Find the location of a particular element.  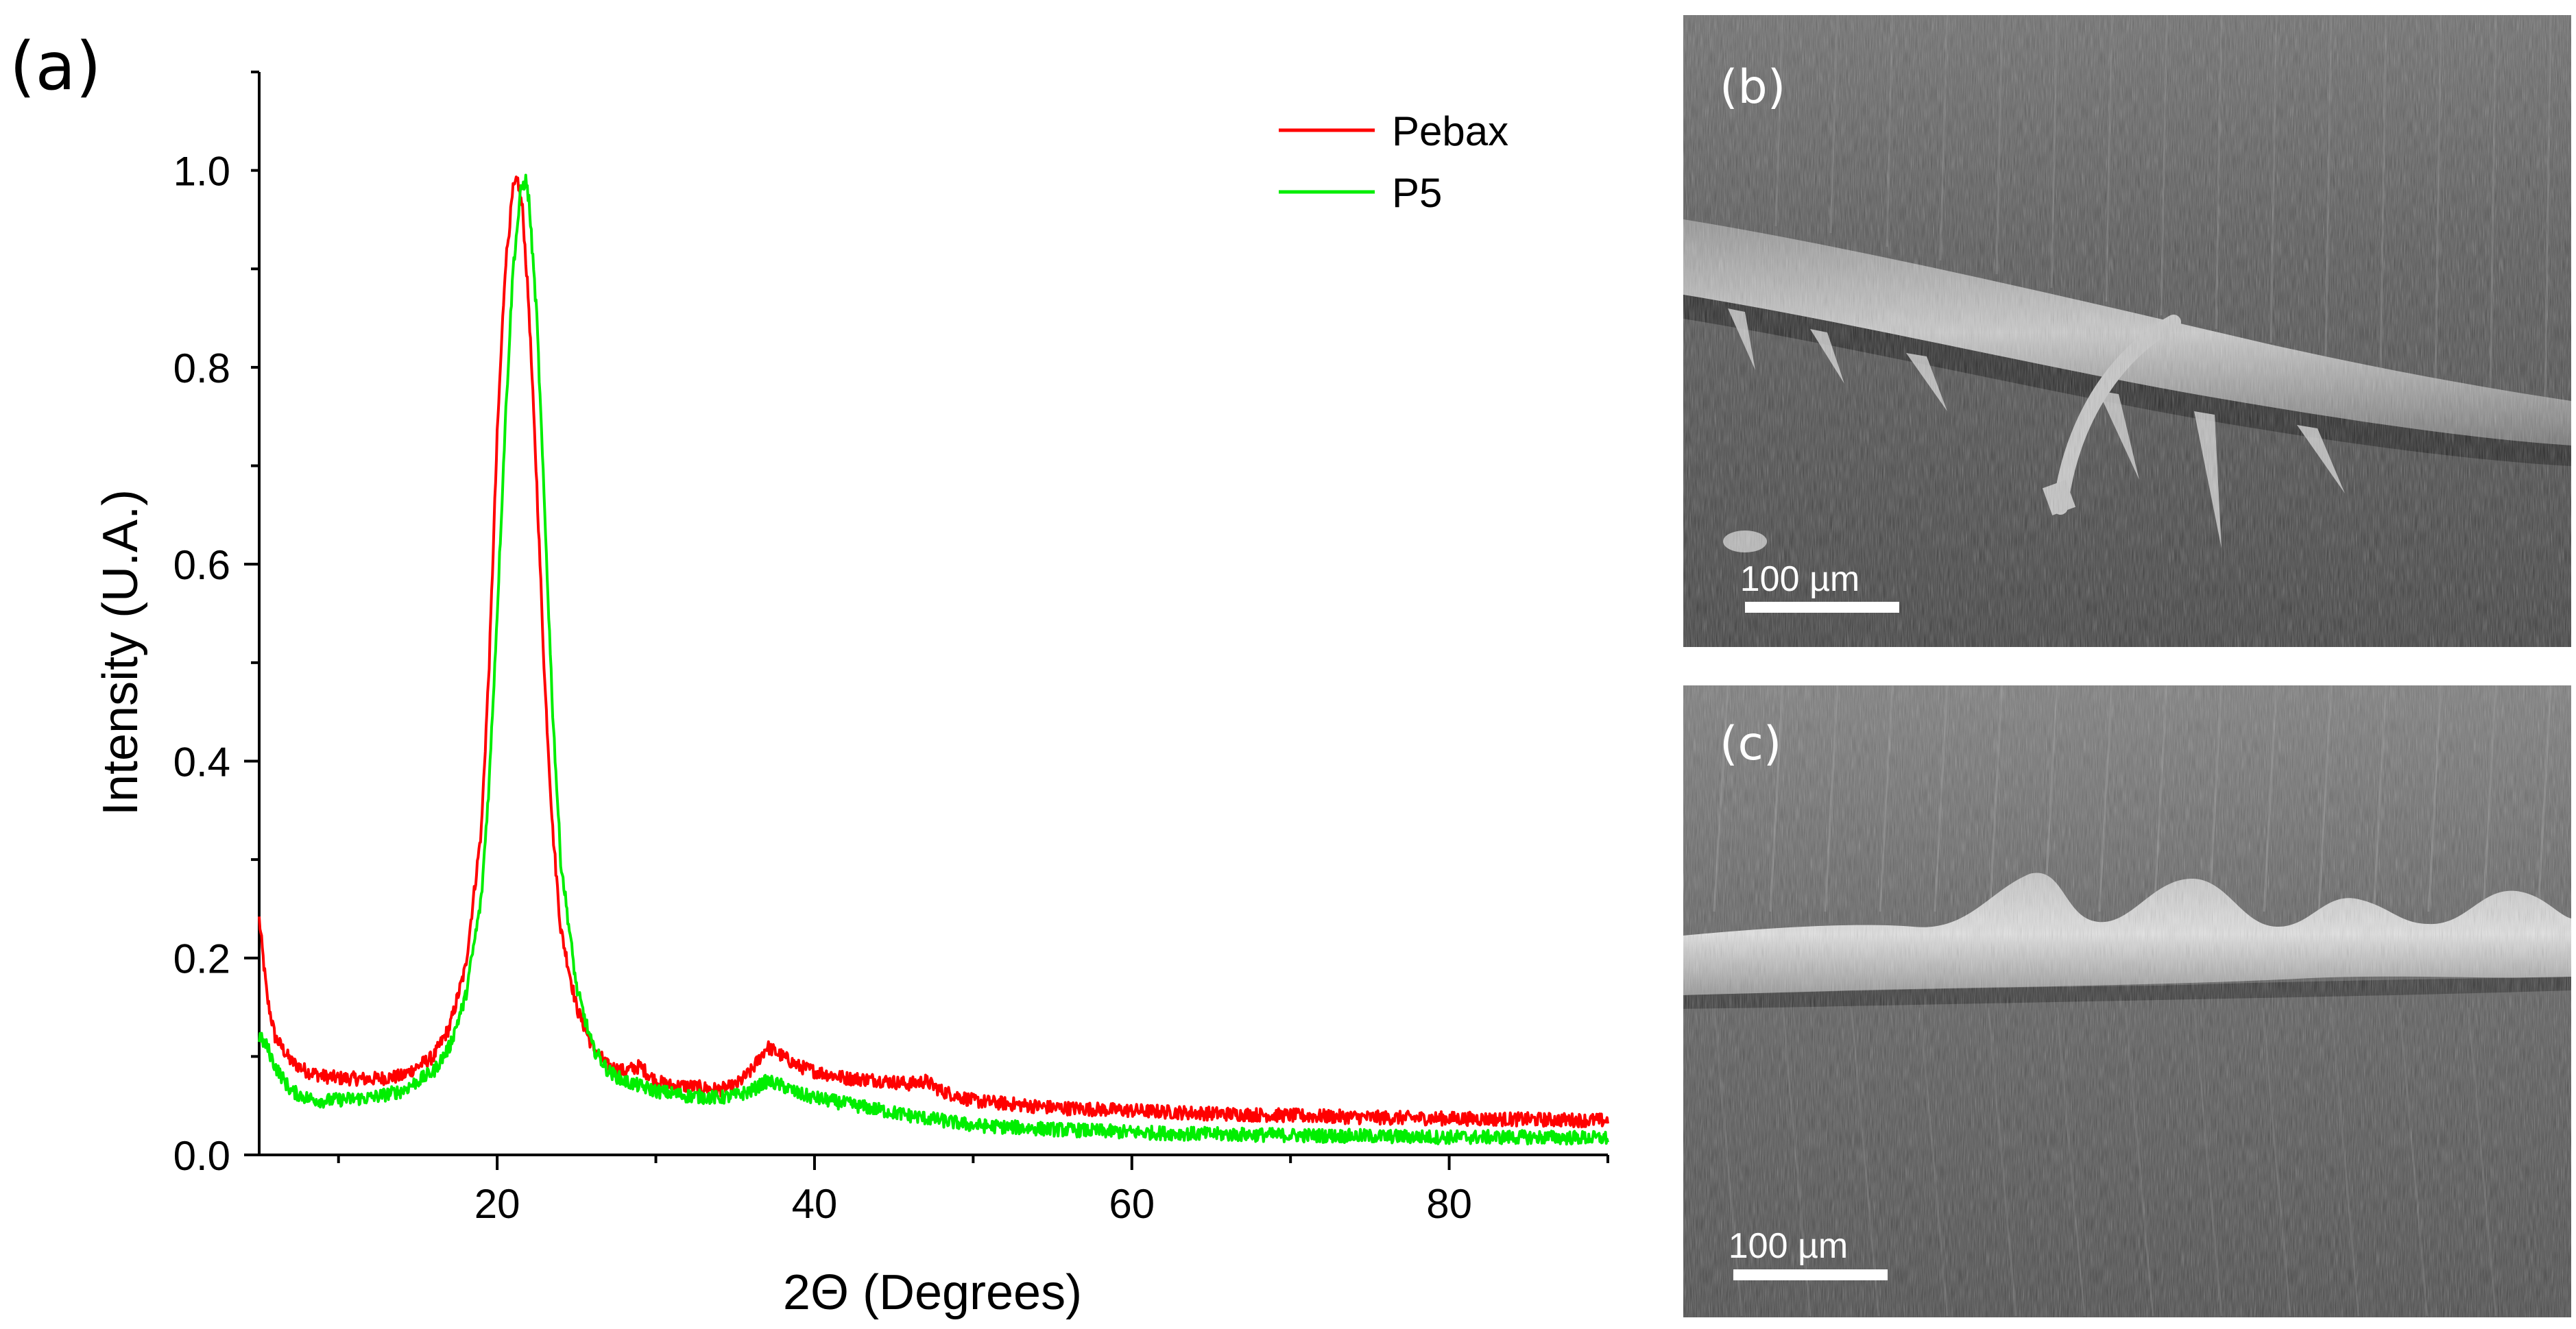

panel-b-scale-bar is located at coordinates (1822, 608).